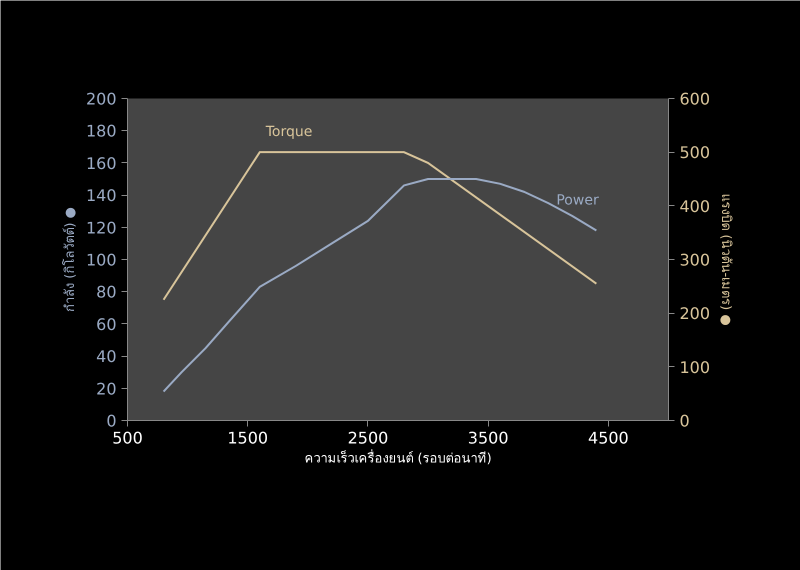  I want to click on x-tick-label: 4500, so click(608, 438).